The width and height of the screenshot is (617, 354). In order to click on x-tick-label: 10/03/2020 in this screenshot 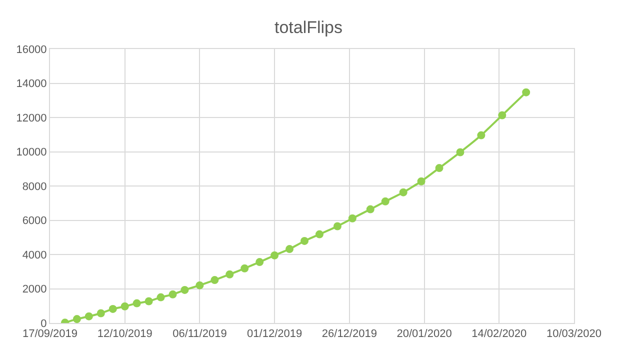, I will do `click(574, 334)`.